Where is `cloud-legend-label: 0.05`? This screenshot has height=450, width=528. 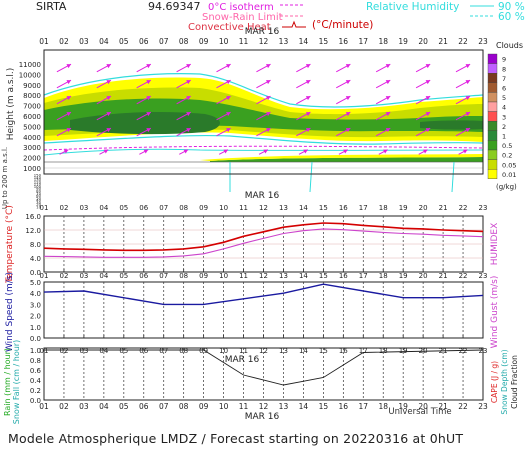 cloud-legend-label: 0.05 is located at coordinates (509, 165).